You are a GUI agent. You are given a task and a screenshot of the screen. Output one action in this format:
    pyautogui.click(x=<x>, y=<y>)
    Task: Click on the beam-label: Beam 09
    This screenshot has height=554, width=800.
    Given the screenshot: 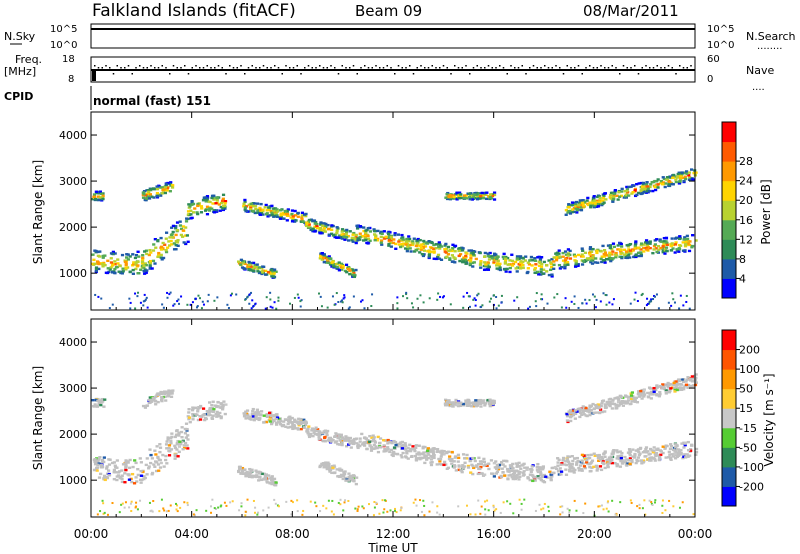 What is the action you would take?
    pyautogui.click(x=388, y=11)
    